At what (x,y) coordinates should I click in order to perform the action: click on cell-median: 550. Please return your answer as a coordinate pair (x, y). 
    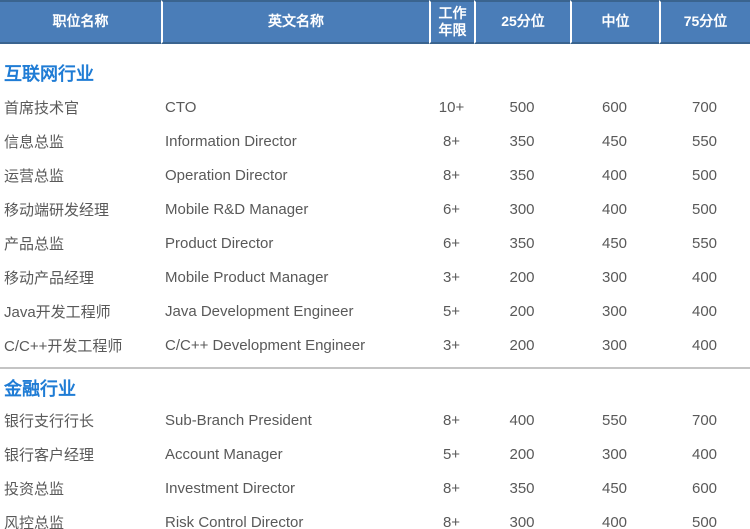
    Looking at the image, I should click on (614, 420).